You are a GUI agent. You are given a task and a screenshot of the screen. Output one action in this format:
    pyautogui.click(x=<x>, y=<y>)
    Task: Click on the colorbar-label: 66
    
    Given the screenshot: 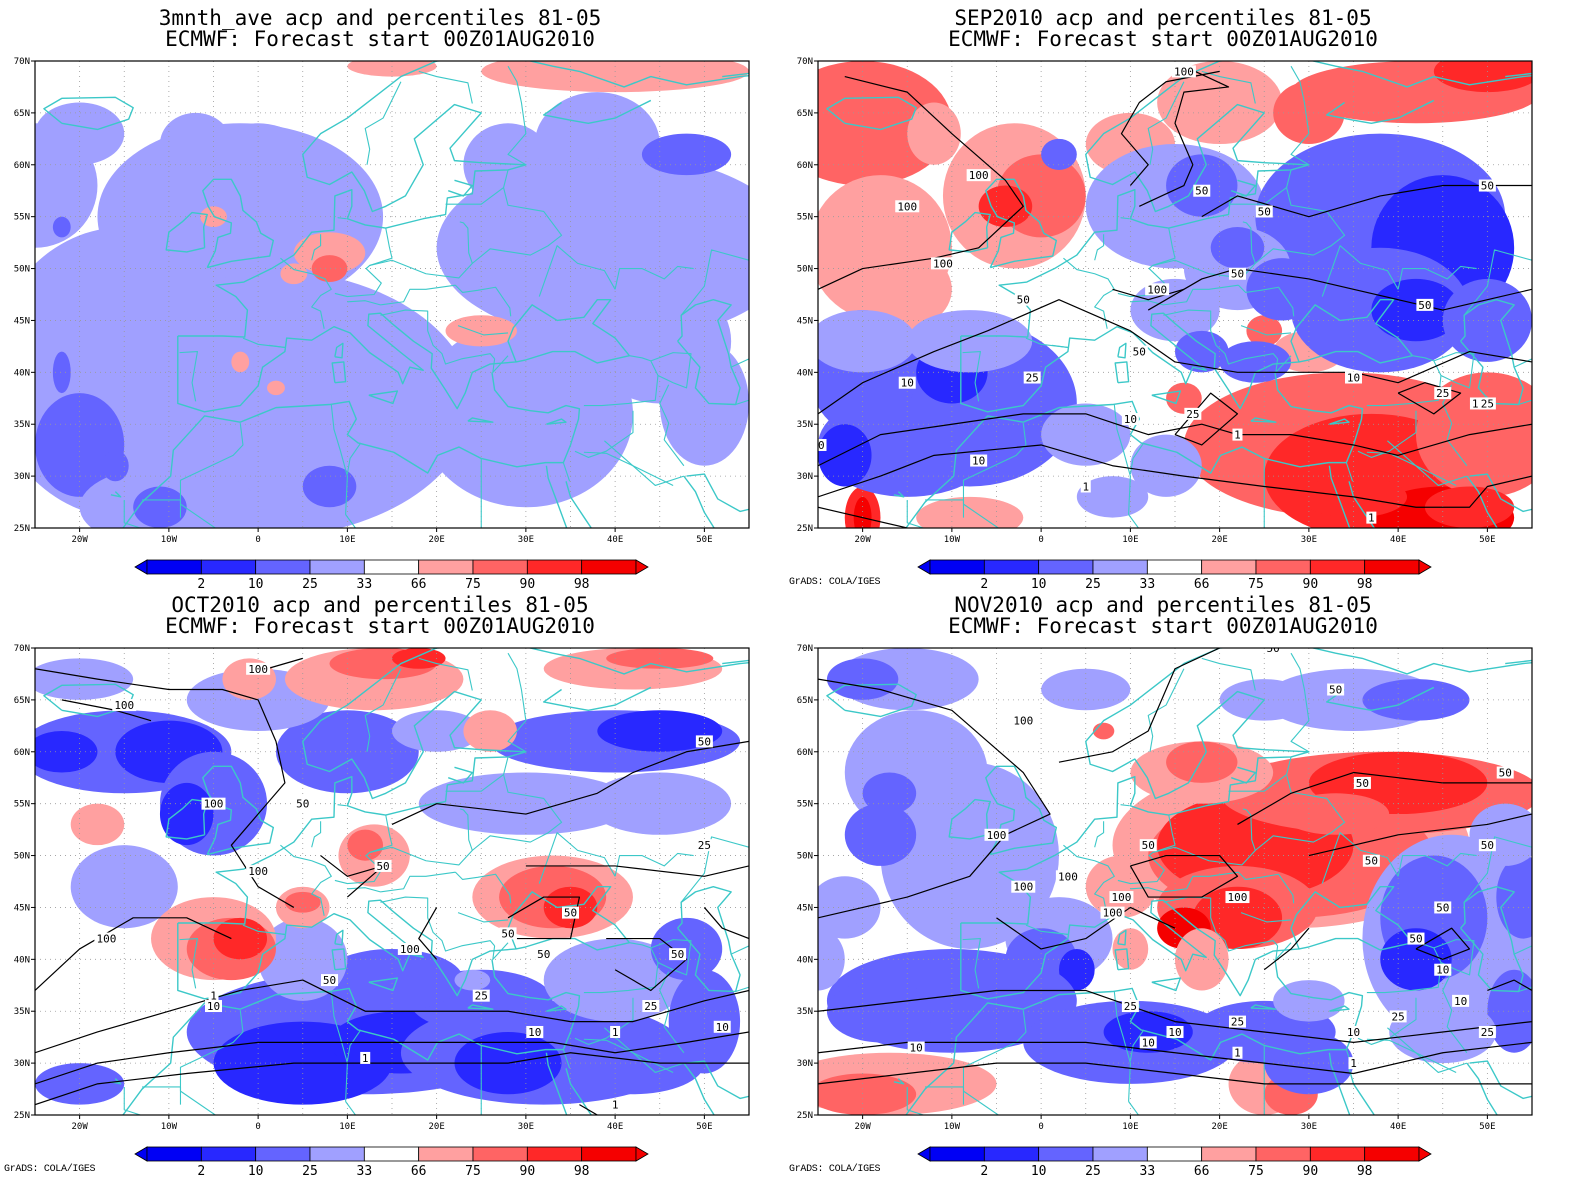 What is the action you would take?
    pyautogui.click(x=419, y=584)
    